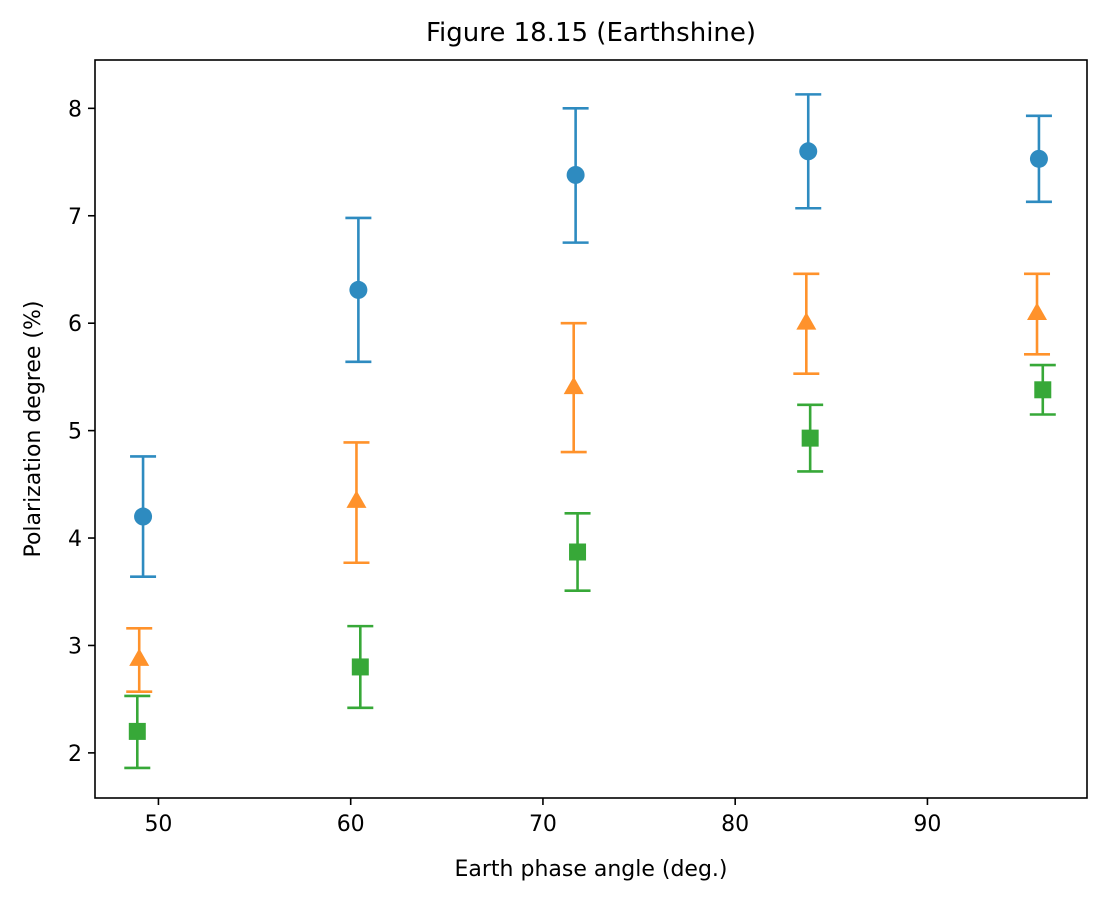 The width and height of the screenshot is (1108, 898). I want to click on x-tick-label: 90, so click(927, 824).